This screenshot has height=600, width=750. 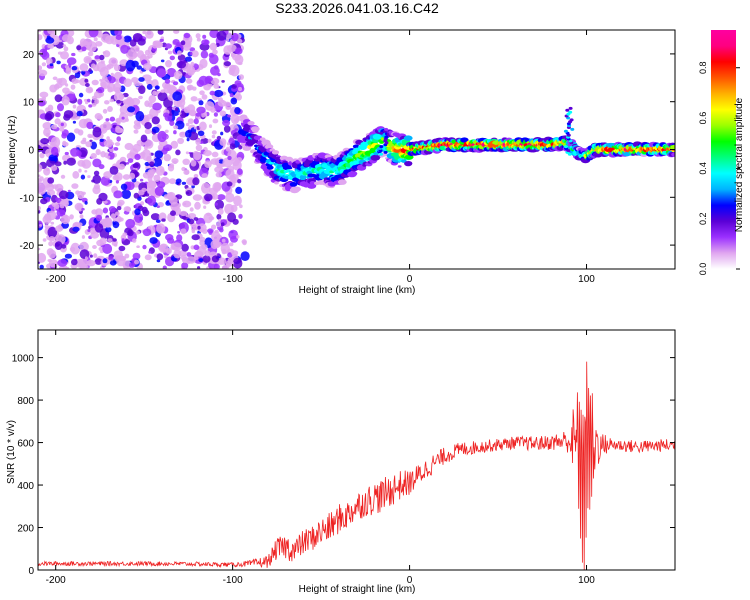 What do you see at coordinates (233, 580) in the screenshot?
I see `x-tick-label: -100` at bounding box center [233, 580].